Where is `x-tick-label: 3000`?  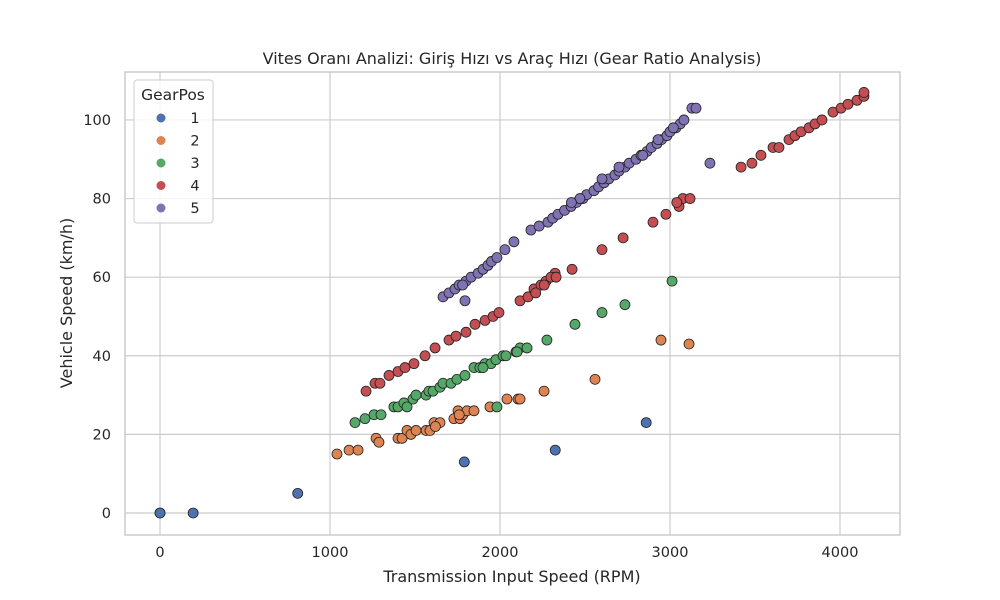 x-tick-label: 3000 is located at coordinates (670, 553).